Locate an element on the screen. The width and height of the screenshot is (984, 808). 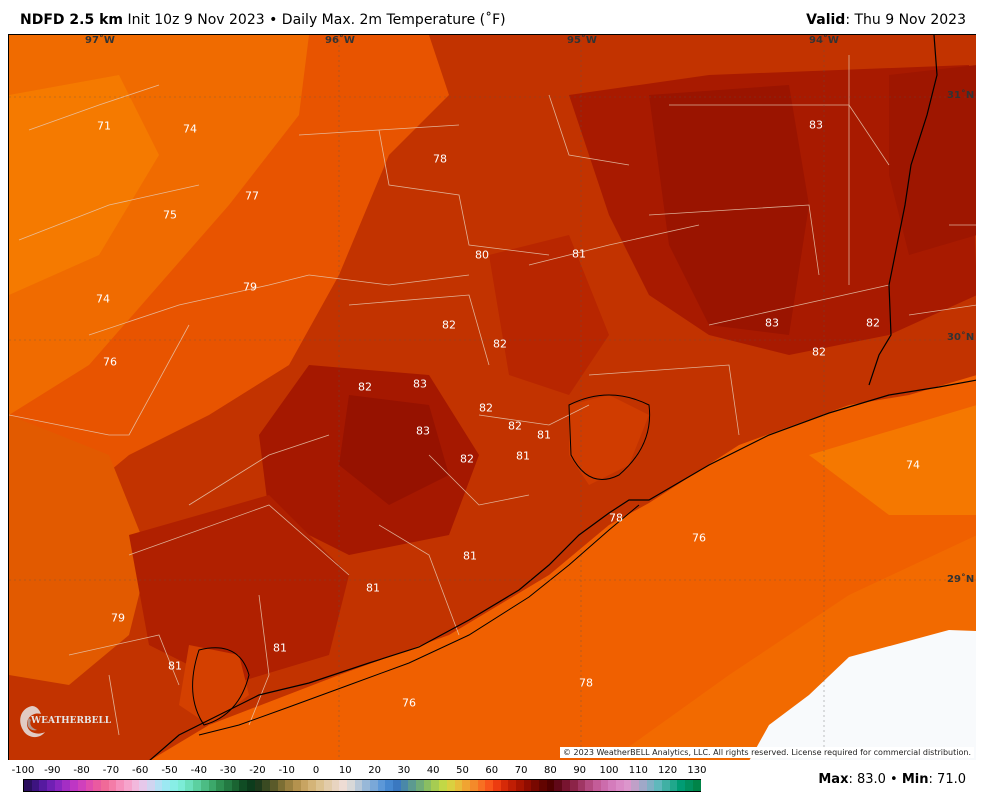
colorbar-tick-label: 60 is located at coordinates (492, 770).